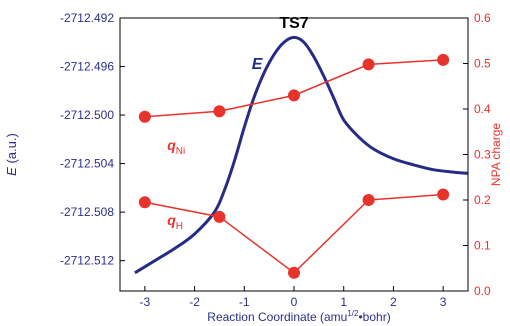  What do you see at coordinates (171, 220) in the screenshot?
I see `q-h-name: q` at bounding box center [171, 220].